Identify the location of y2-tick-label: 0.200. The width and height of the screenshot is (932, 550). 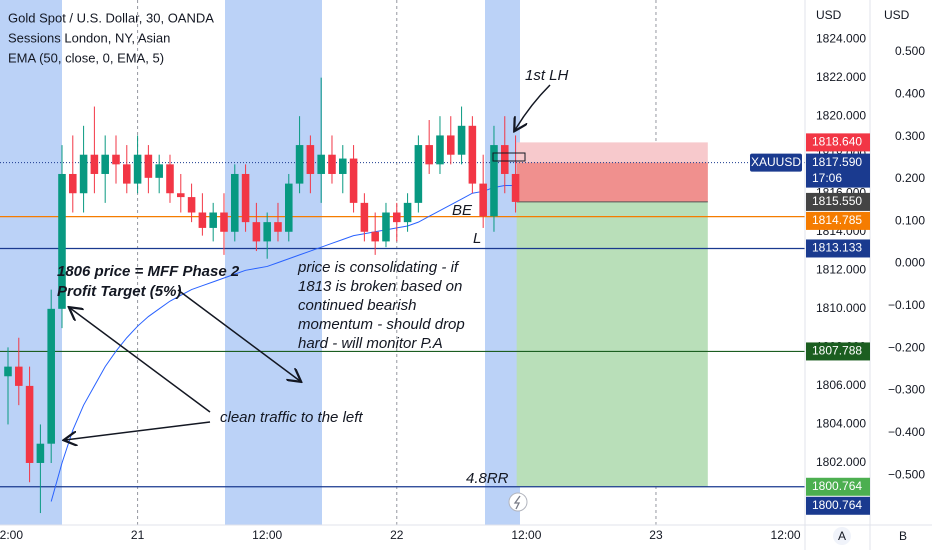
(910, 178).